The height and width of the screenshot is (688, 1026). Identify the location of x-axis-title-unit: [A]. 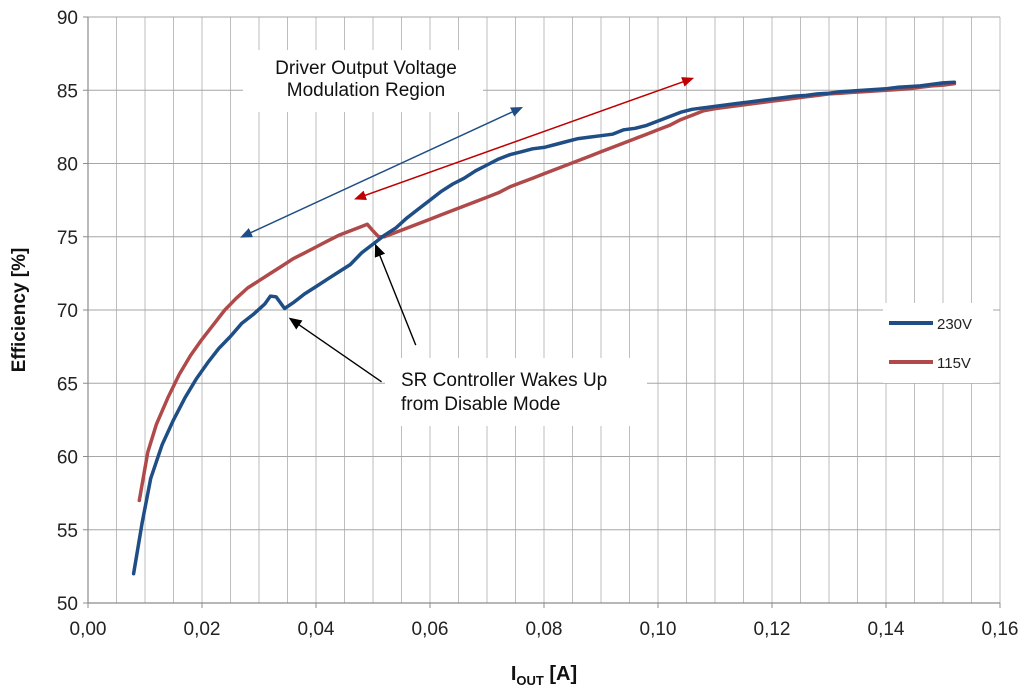
(560, 674).